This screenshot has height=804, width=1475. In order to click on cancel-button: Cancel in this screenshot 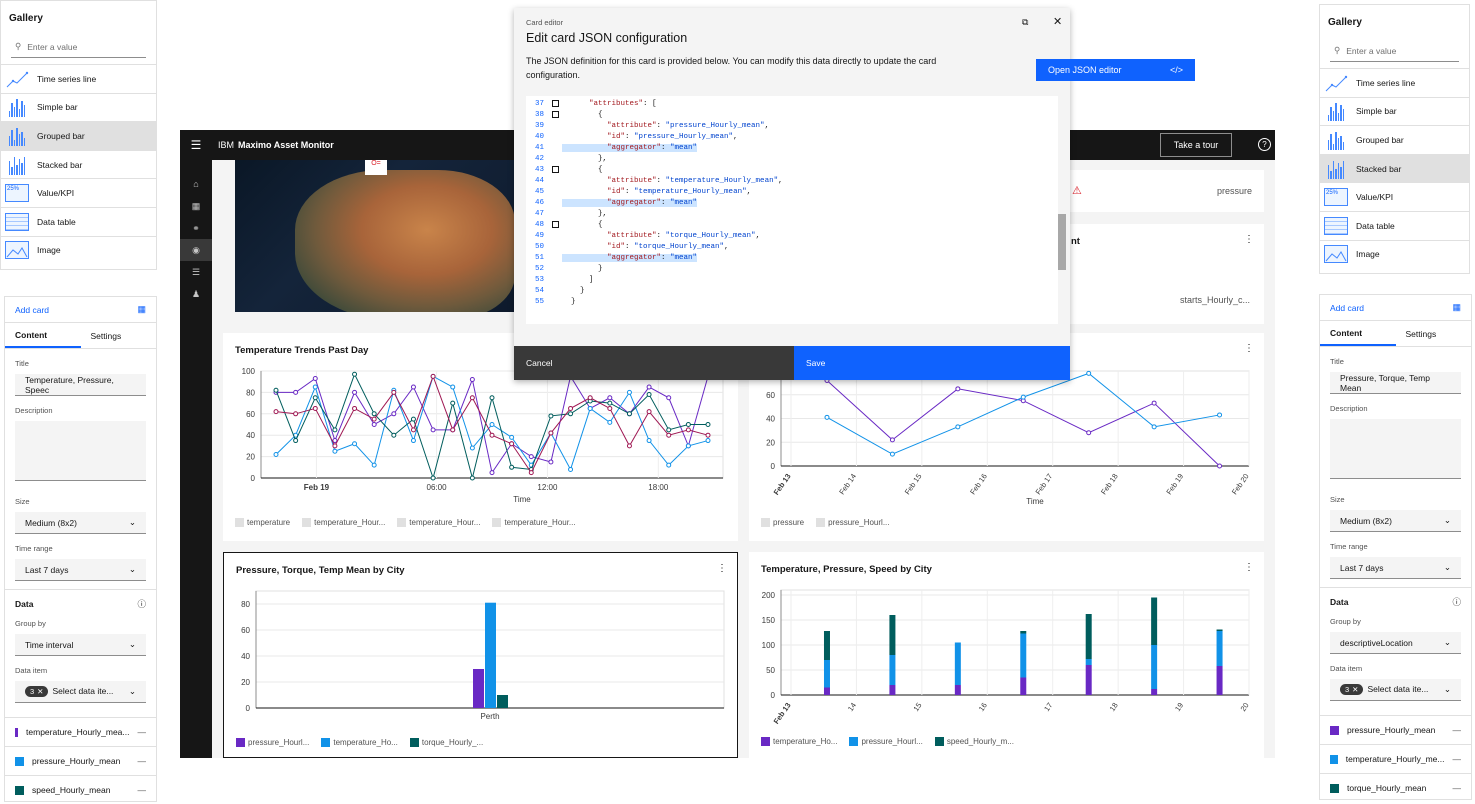, I will do `click(654, 363)`.